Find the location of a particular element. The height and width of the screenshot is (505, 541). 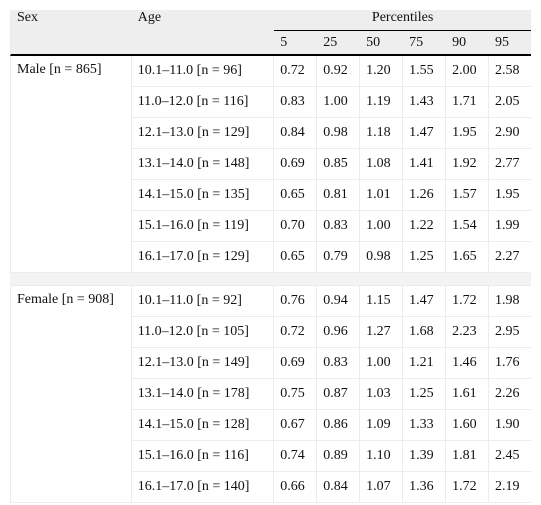

percentile-value-cell: 1.76 is located at coordinates (510, 363).